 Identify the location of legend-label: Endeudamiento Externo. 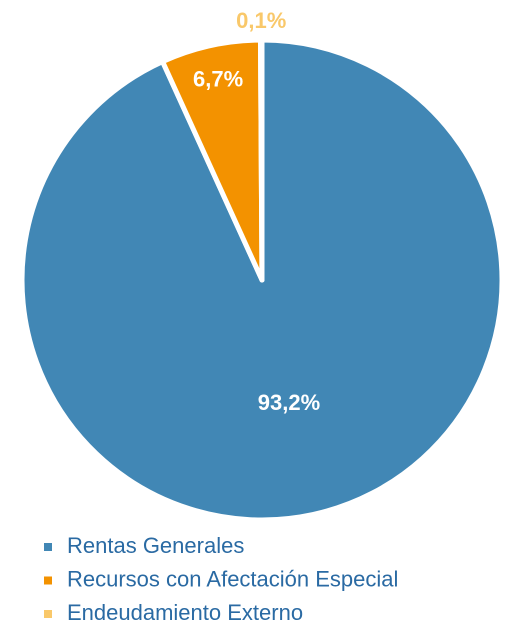
(185, 612).